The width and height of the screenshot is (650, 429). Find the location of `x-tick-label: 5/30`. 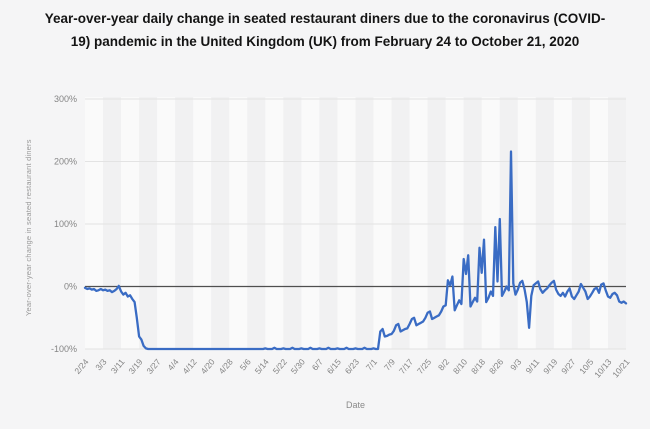

x-tick-label: 5/30 is located at coordinates (298, 366).